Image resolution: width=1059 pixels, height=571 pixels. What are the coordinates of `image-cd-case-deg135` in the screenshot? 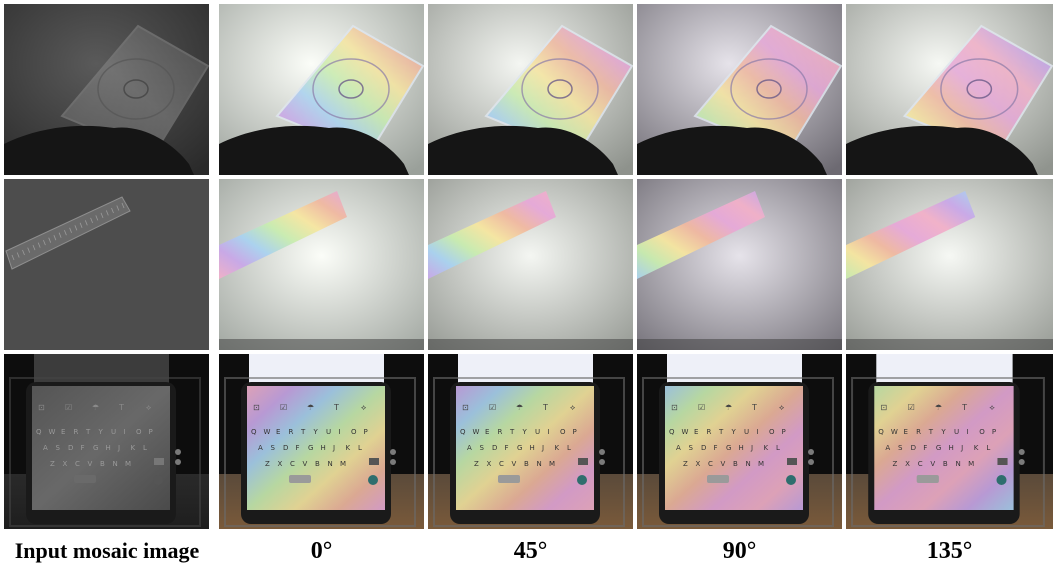 It's located at (949, 89).